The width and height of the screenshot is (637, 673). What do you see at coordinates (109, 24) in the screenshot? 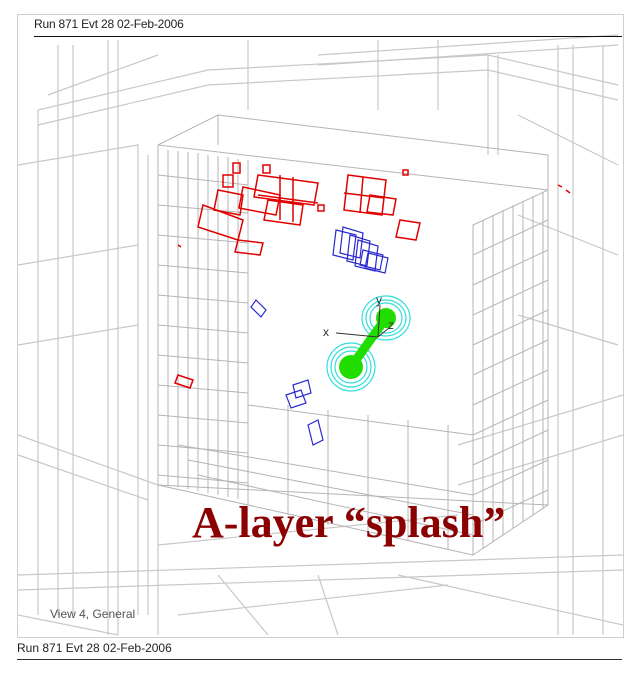
I see `run-header: Run 871 Evt 28 02-Feb-2006` at bounding box center [109, 24].